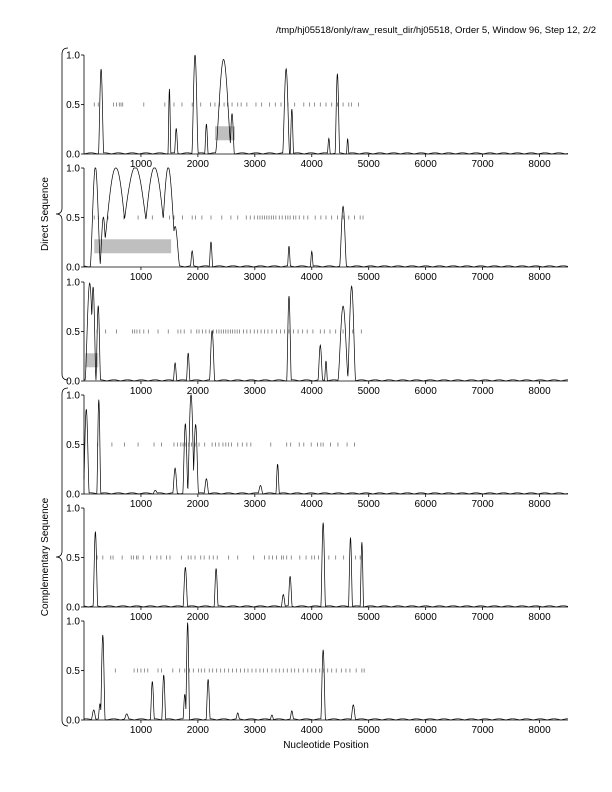  I want to click on group-brackets: Direct Sequence Complementary Sequence, so click(54, 387).